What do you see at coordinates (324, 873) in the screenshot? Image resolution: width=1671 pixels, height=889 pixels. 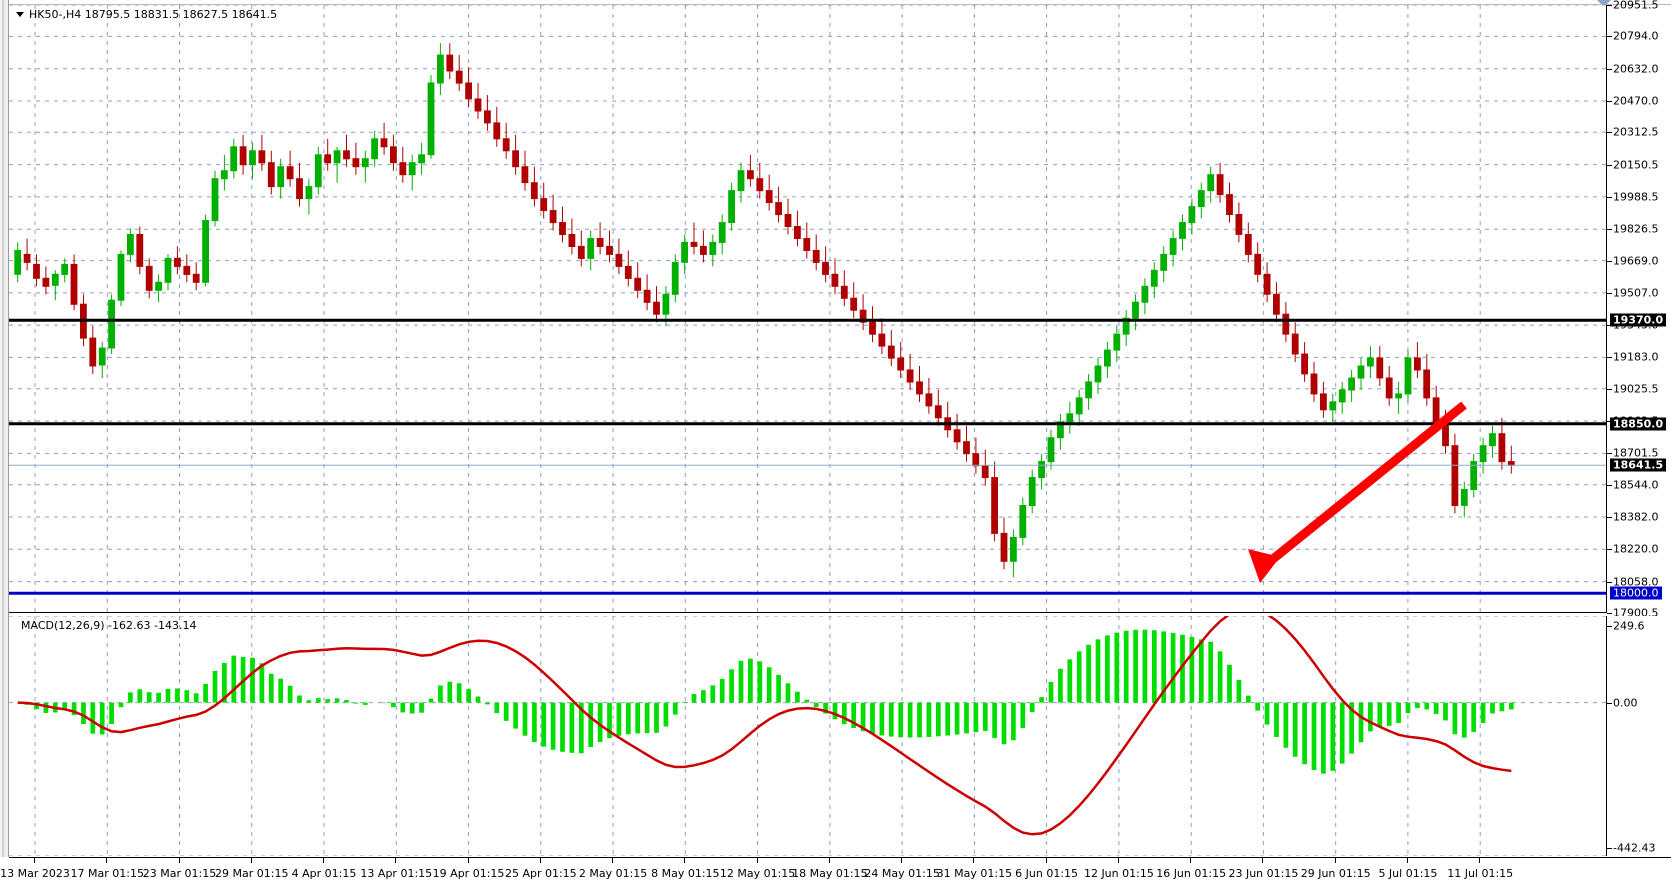 I see `time-axis-label: 4 Apr 01:15` at bounding box center [324, 873].